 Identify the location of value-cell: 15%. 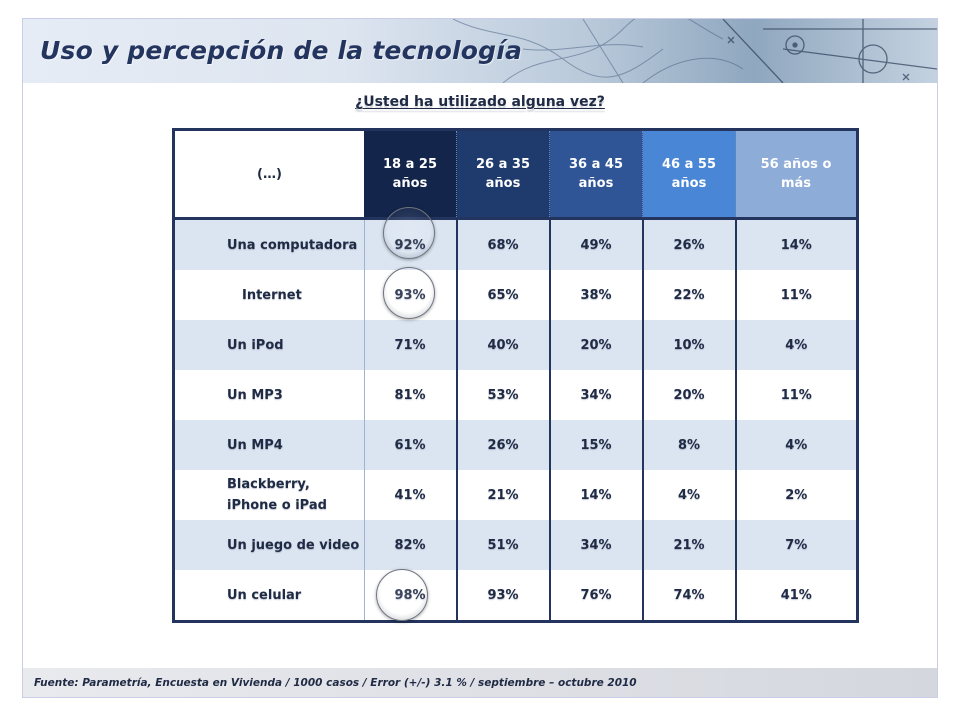
(595, 445).